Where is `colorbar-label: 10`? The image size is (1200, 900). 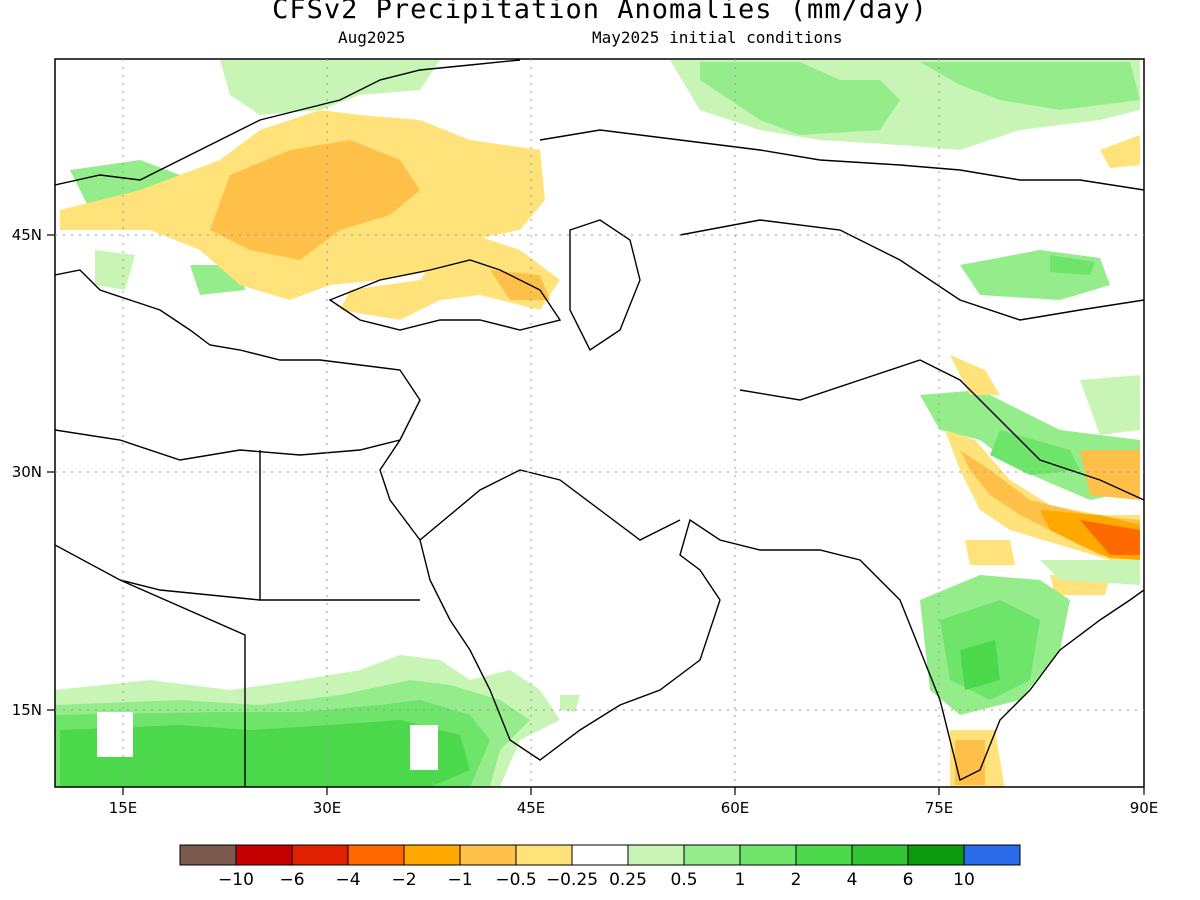
colorbar-label: 10 is located at coordinates (964, 880).